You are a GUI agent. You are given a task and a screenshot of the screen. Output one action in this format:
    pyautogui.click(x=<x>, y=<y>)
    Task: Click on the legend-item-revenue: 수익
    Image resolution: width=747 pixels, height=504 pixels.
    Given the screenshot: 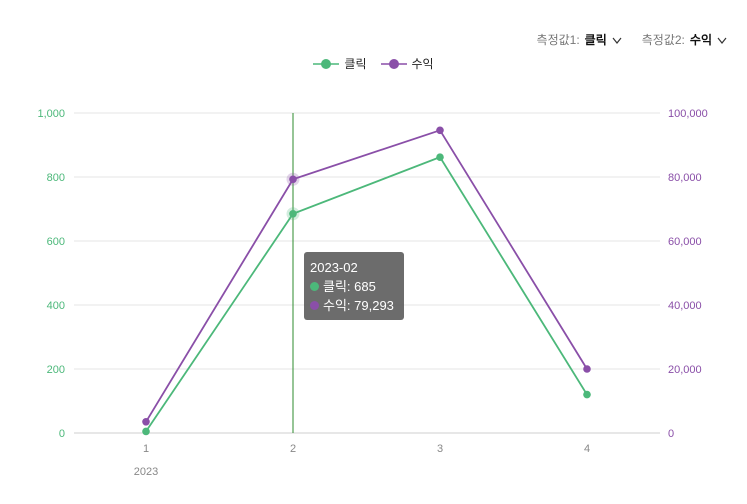 What is the action you would take?
    pyautogui.click(x=407, y=63)
    